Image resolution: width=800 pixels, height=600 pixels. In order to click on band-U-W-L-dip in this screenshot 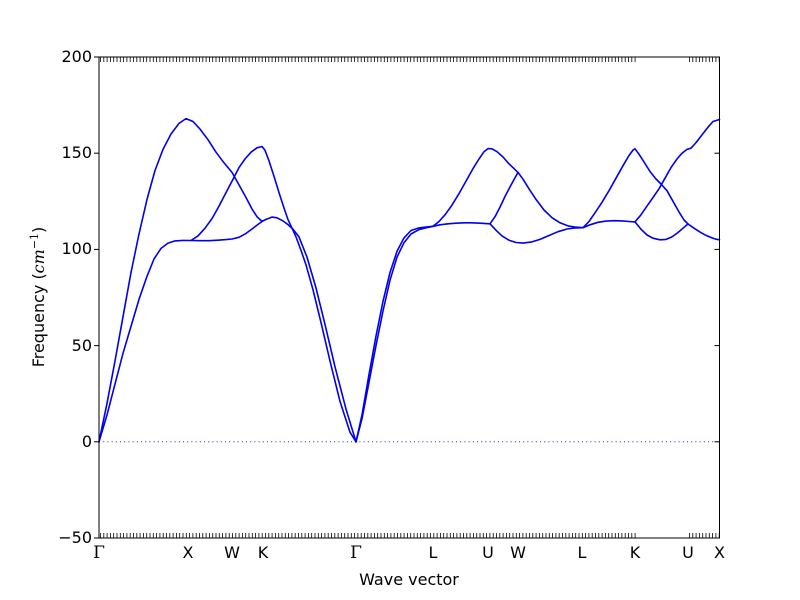, I will do `click(536, 233)`.